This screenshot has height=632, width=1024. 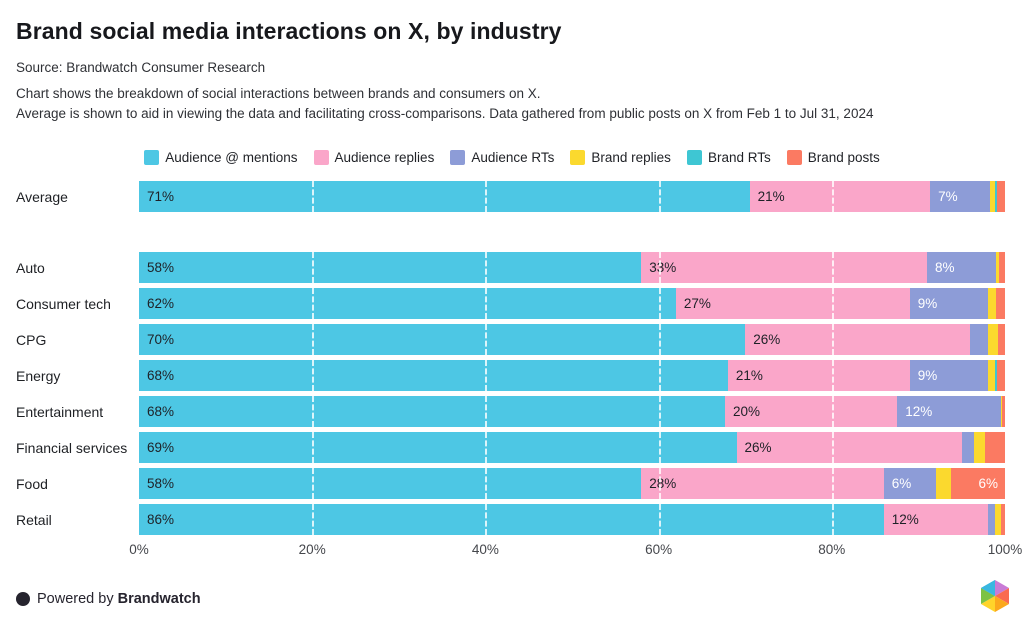 What do you see at coordinates (833, 157) in the screenshot?
I see `legend-item-6: Brand posts` at bounding box center [833, 157].